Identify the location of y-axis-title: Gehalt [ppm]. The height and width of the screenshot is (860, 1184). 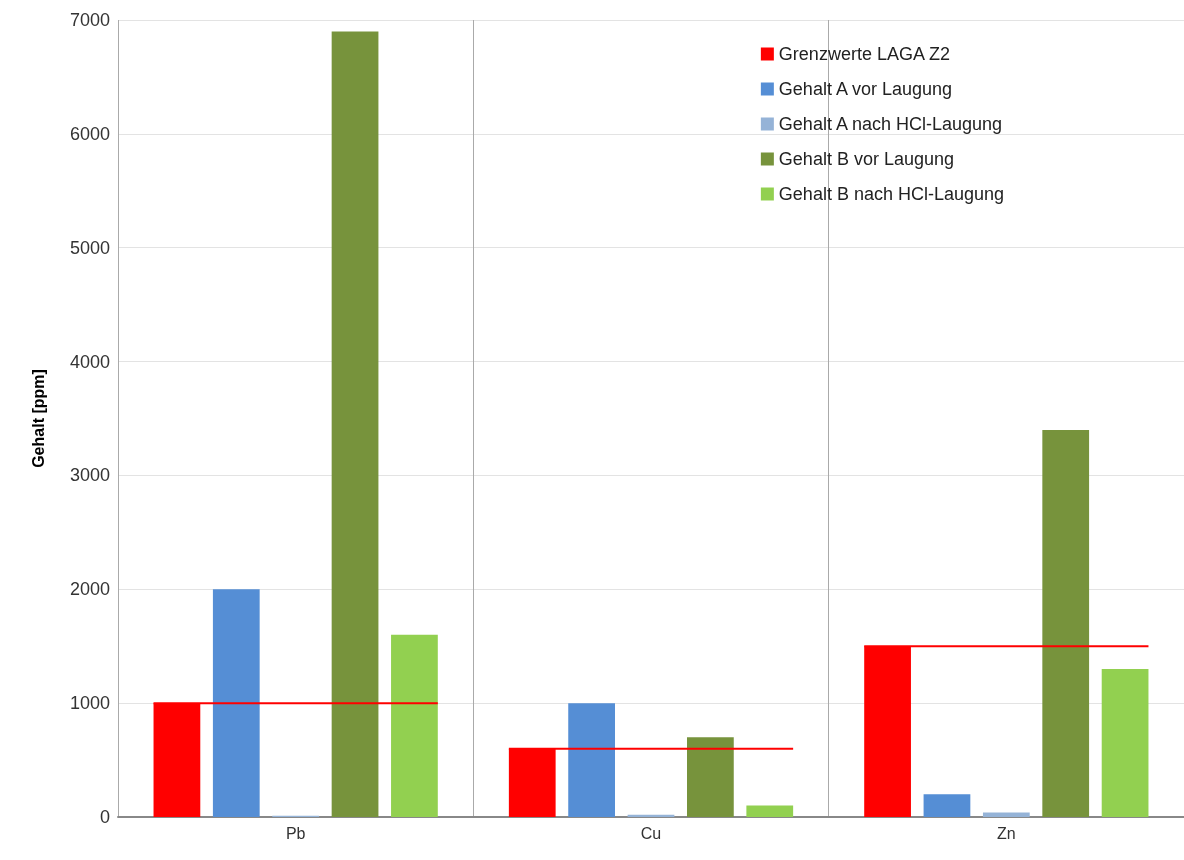
(38, 418).